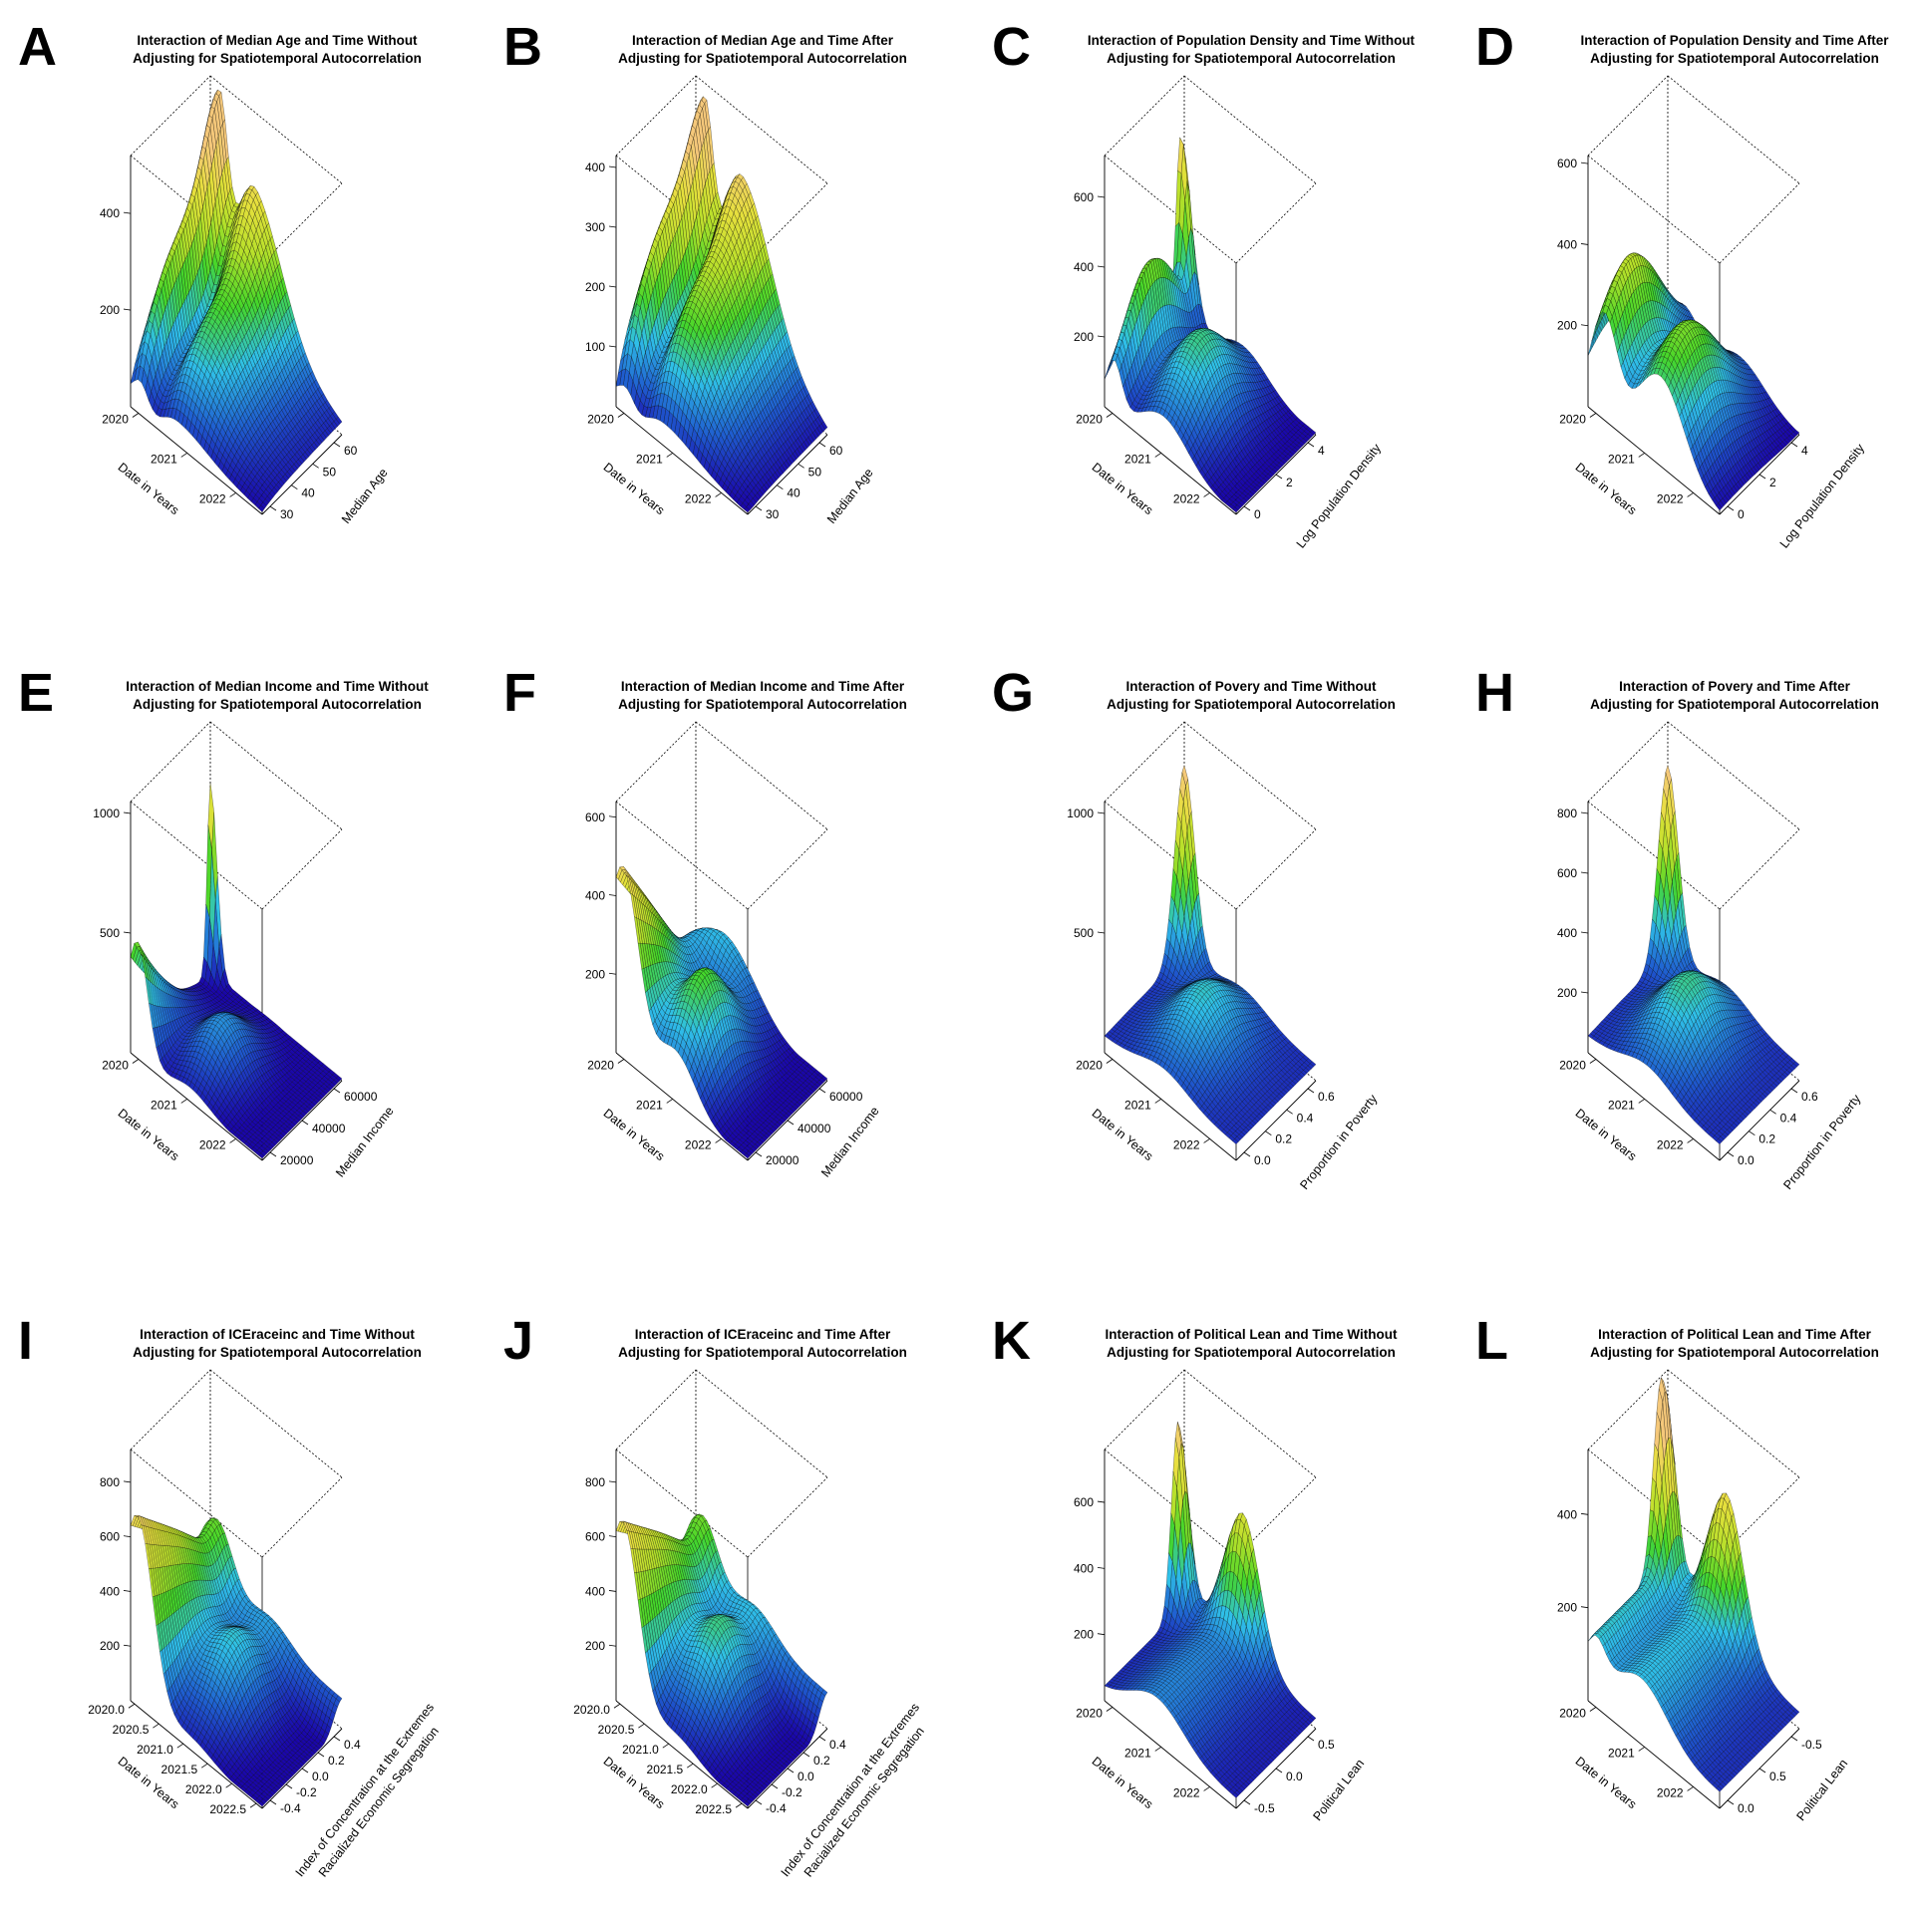 The height and width of the screenshot is (1932, 1914). Describe the element at coordinates (1321, 451) in the screenshot. I see `y-tick-label: 4` at that location.